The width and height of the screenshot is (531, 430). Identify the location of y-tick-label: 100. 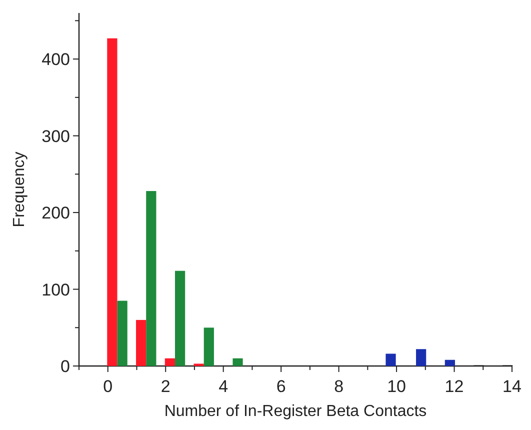
(56, 290).